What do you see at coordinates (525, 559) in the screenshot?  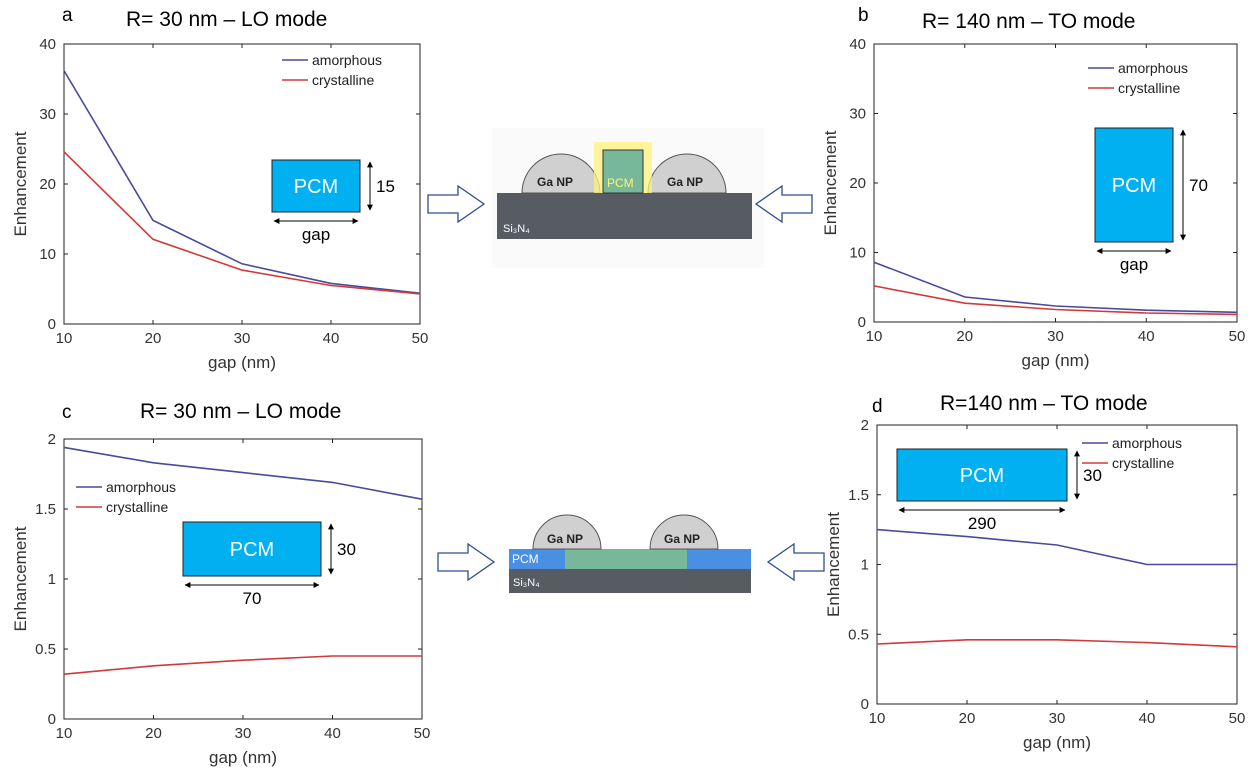 I see `pcm-label-bottom: PCM` at bounding box center [525, 559].